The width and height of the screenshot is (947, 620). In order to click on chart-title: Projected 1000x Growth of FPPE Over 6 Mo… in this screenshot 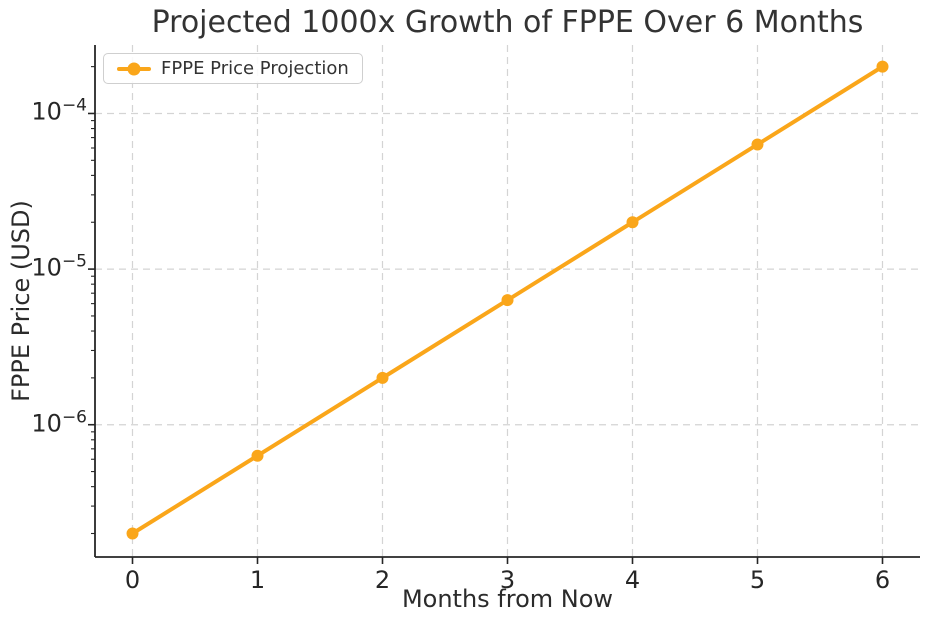, I will do `click(507, 22)`.